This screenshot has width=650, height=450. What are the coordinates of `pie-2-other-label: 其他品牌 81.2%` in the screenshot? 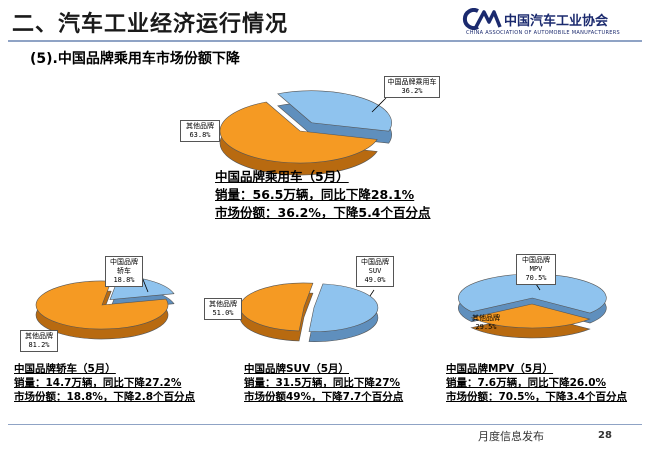 It's located at (39, 341).